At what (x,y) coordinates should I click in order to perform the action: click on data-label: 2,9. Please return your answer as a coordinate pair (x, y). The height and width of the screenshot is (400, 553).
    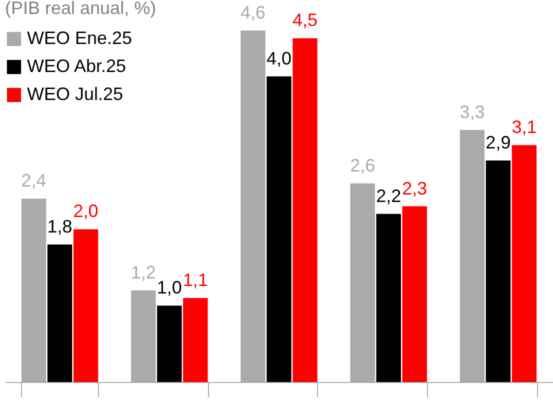
    Looking at the image, I should click on (498, 142).